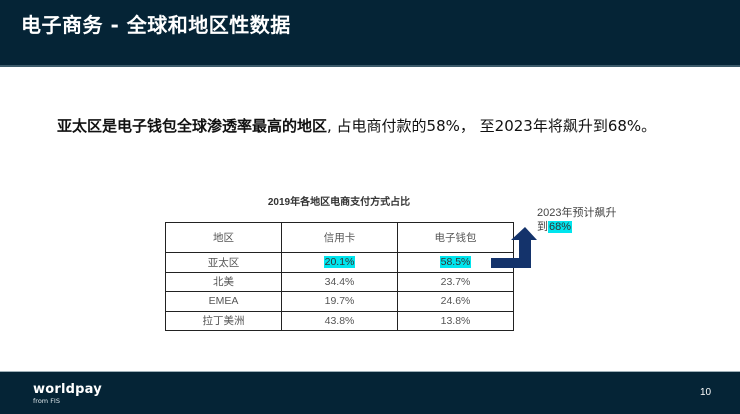  Describe the element at coordinates (223, 262) in the screenshot. I see `cell-region: 亚太区` at that location.